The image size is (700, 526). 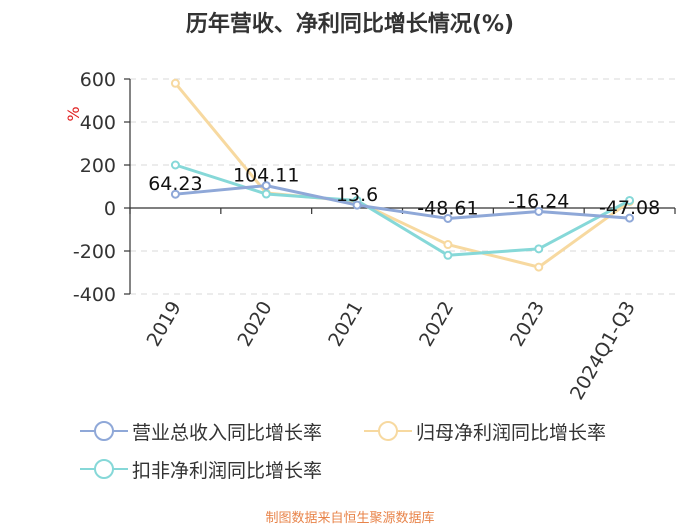 I want to click on legend-item: 归母净利润同比增长率, so click(x=484, y=431).